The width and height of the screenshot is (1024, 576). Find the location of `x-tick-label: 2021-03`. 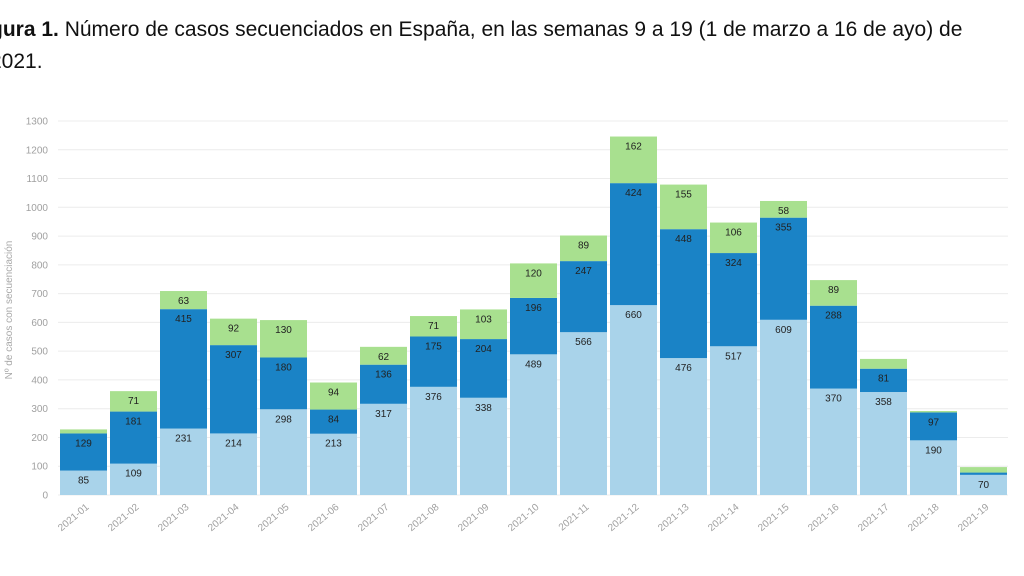

x-tick-label: 2021-03 is located at coordinates (174, 518).